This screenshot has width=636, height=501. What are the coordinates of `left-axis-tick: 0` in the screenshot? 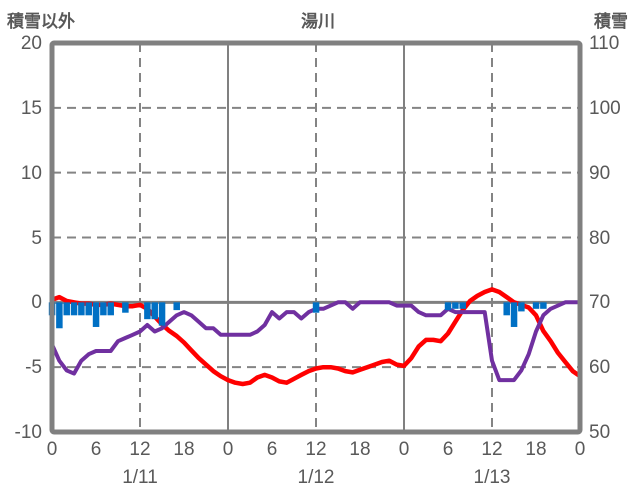 It's located at (36, 303).